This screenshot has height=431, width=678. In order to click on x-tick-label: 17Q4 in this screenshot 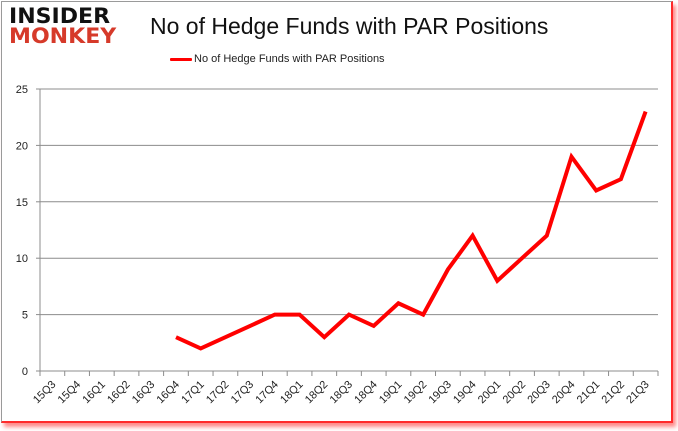, I will do `click(267, 393)`.